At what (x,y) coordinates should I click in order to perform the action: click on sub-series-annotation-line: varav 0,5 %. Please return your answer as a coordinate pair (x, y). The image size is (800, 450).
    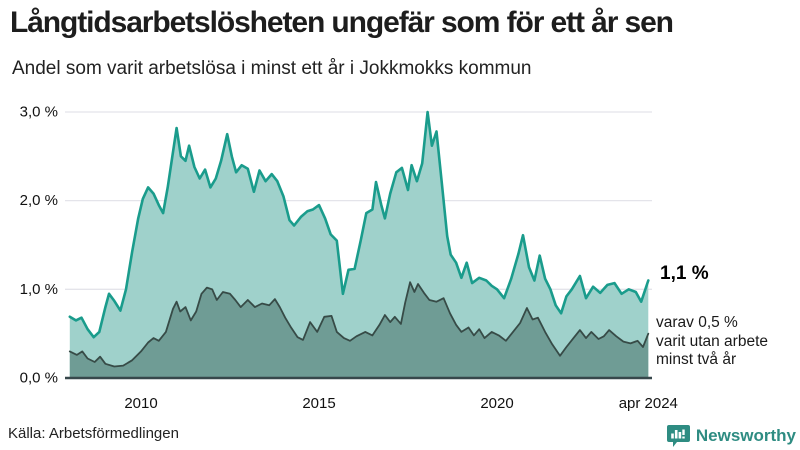
    Looking at the image, I should click on (697, 322).